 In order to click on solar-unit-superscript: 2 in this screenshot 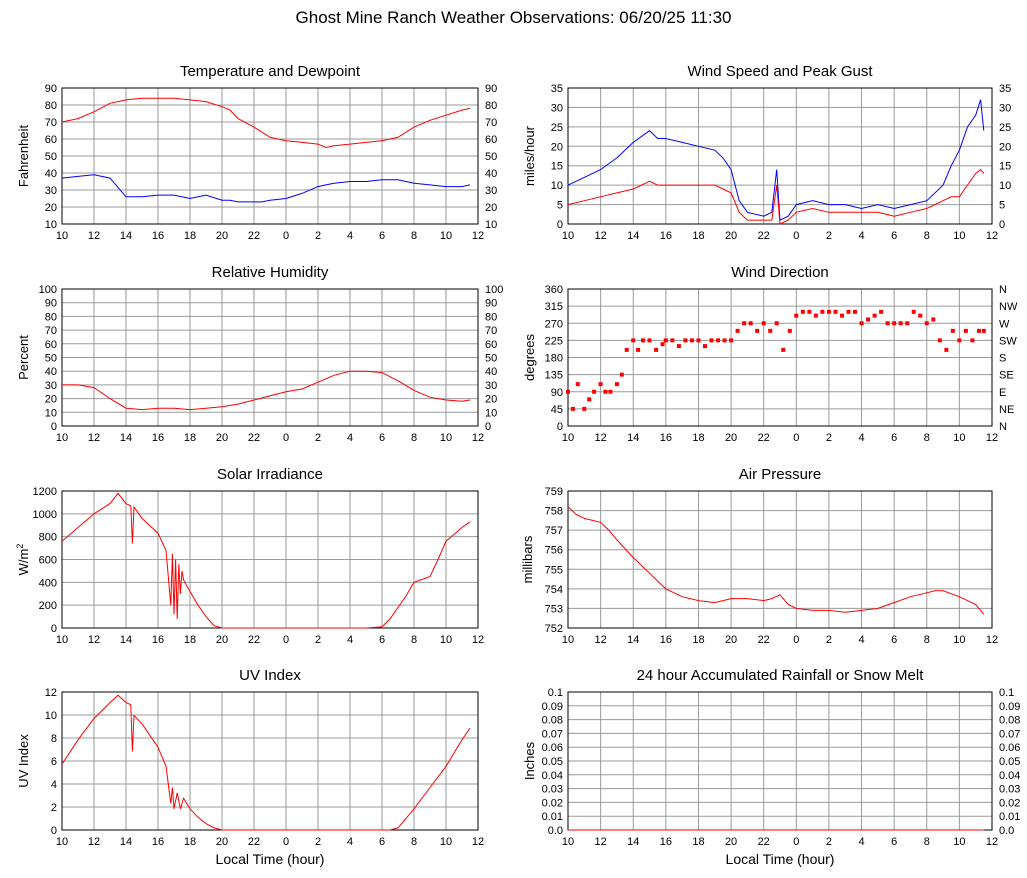, I will do `click(20, 546)`.